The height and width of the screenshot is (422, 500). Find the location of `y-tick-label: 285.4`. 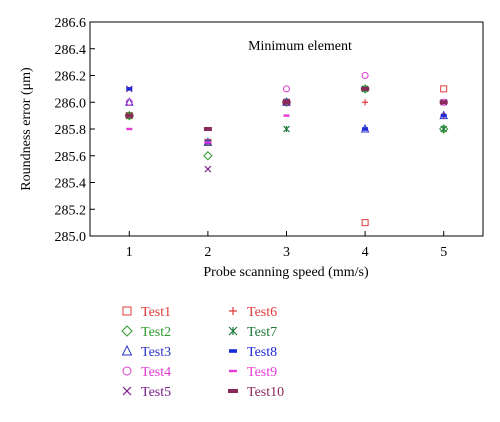

y-tick-label: 285.4 is located at coordinates (71, 184).